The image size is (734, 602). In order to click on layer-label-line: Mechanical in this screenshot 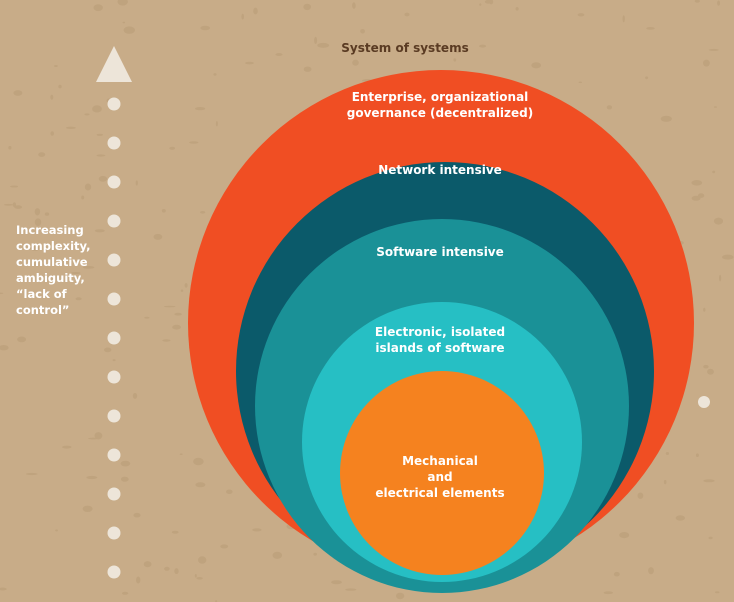, I will do `click(440, 461)`.